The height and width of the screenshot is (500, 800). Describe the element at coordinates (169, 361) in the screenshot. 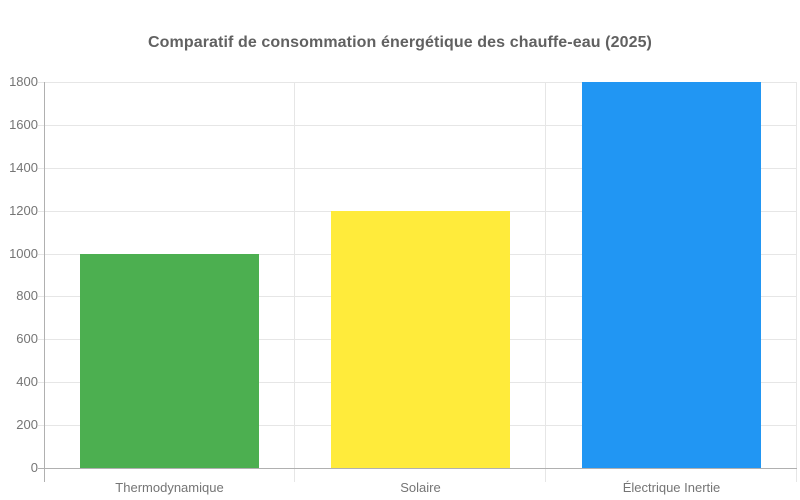

I see `bar-thermodynamique` at that location.